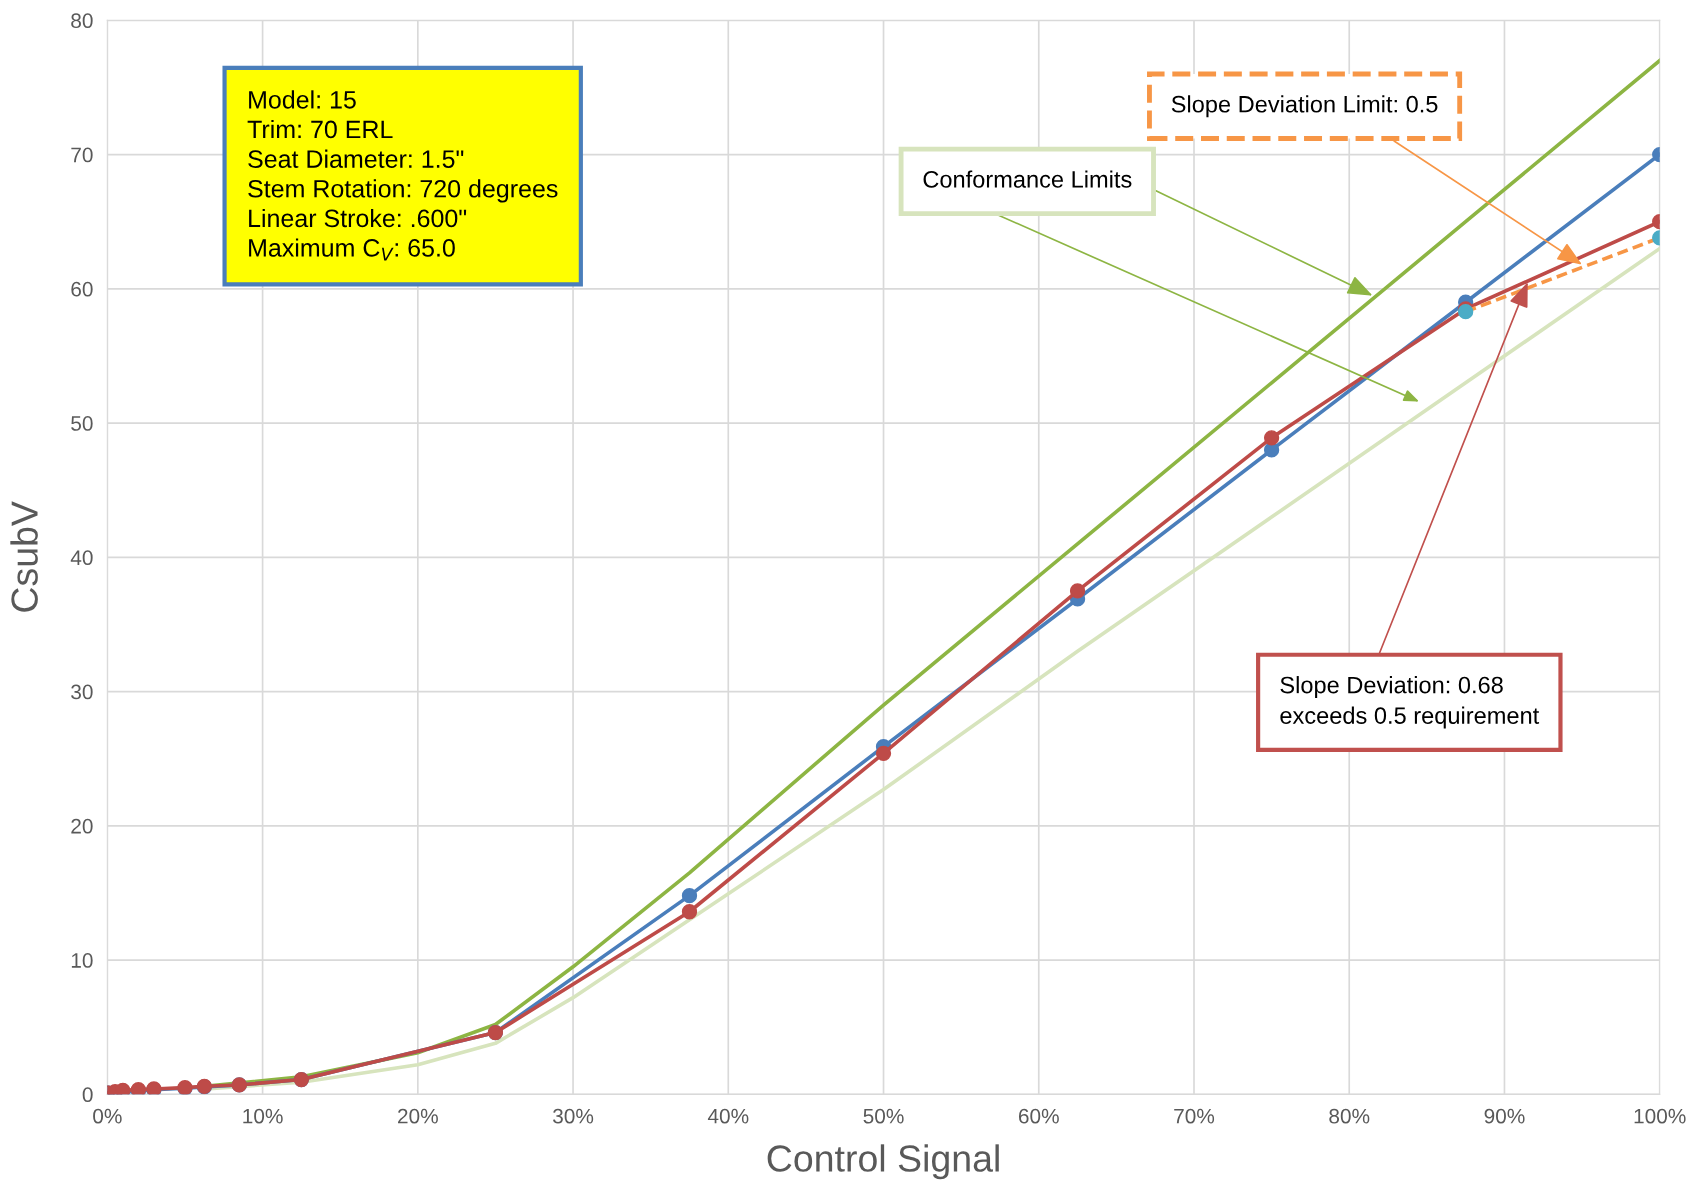 The width and height of the screenshot is (1704, 1196). Describe the element at coordinates (728, 1116) in the screenshot. I see `x-tick-label: 40%` at that location.